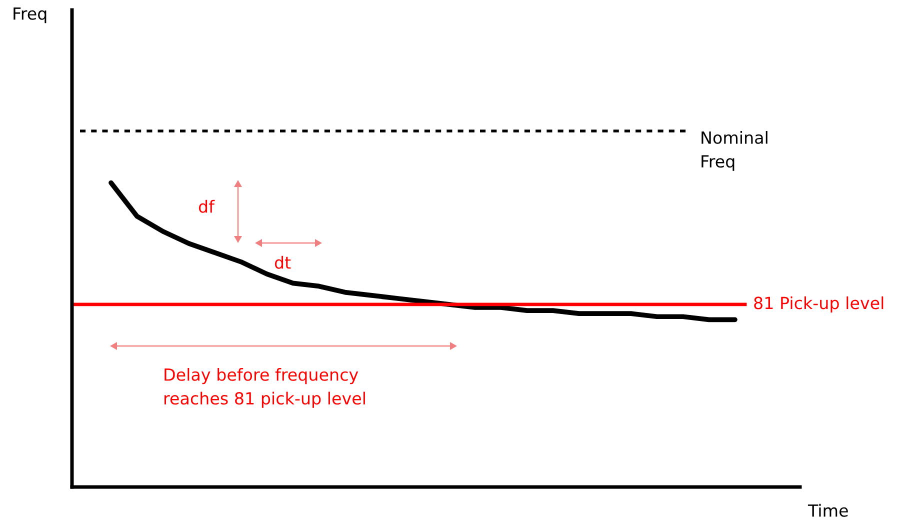 This screenshot has height=520, width=908. I want to click on annotation: df, so click(206, 206).